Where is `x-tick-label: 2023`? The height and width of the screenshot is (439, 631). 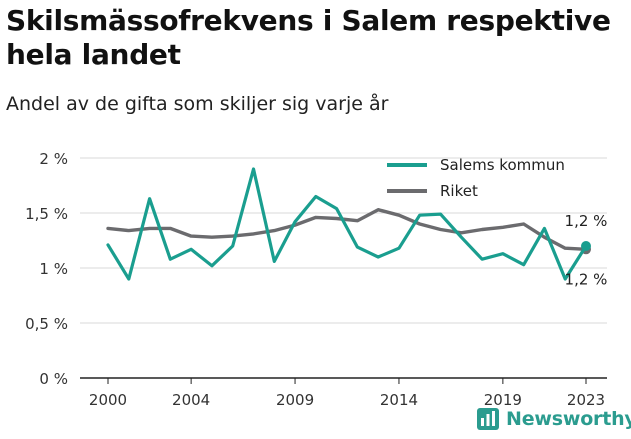 x-tick-label: 2023 is located at coordinates (586, 400).